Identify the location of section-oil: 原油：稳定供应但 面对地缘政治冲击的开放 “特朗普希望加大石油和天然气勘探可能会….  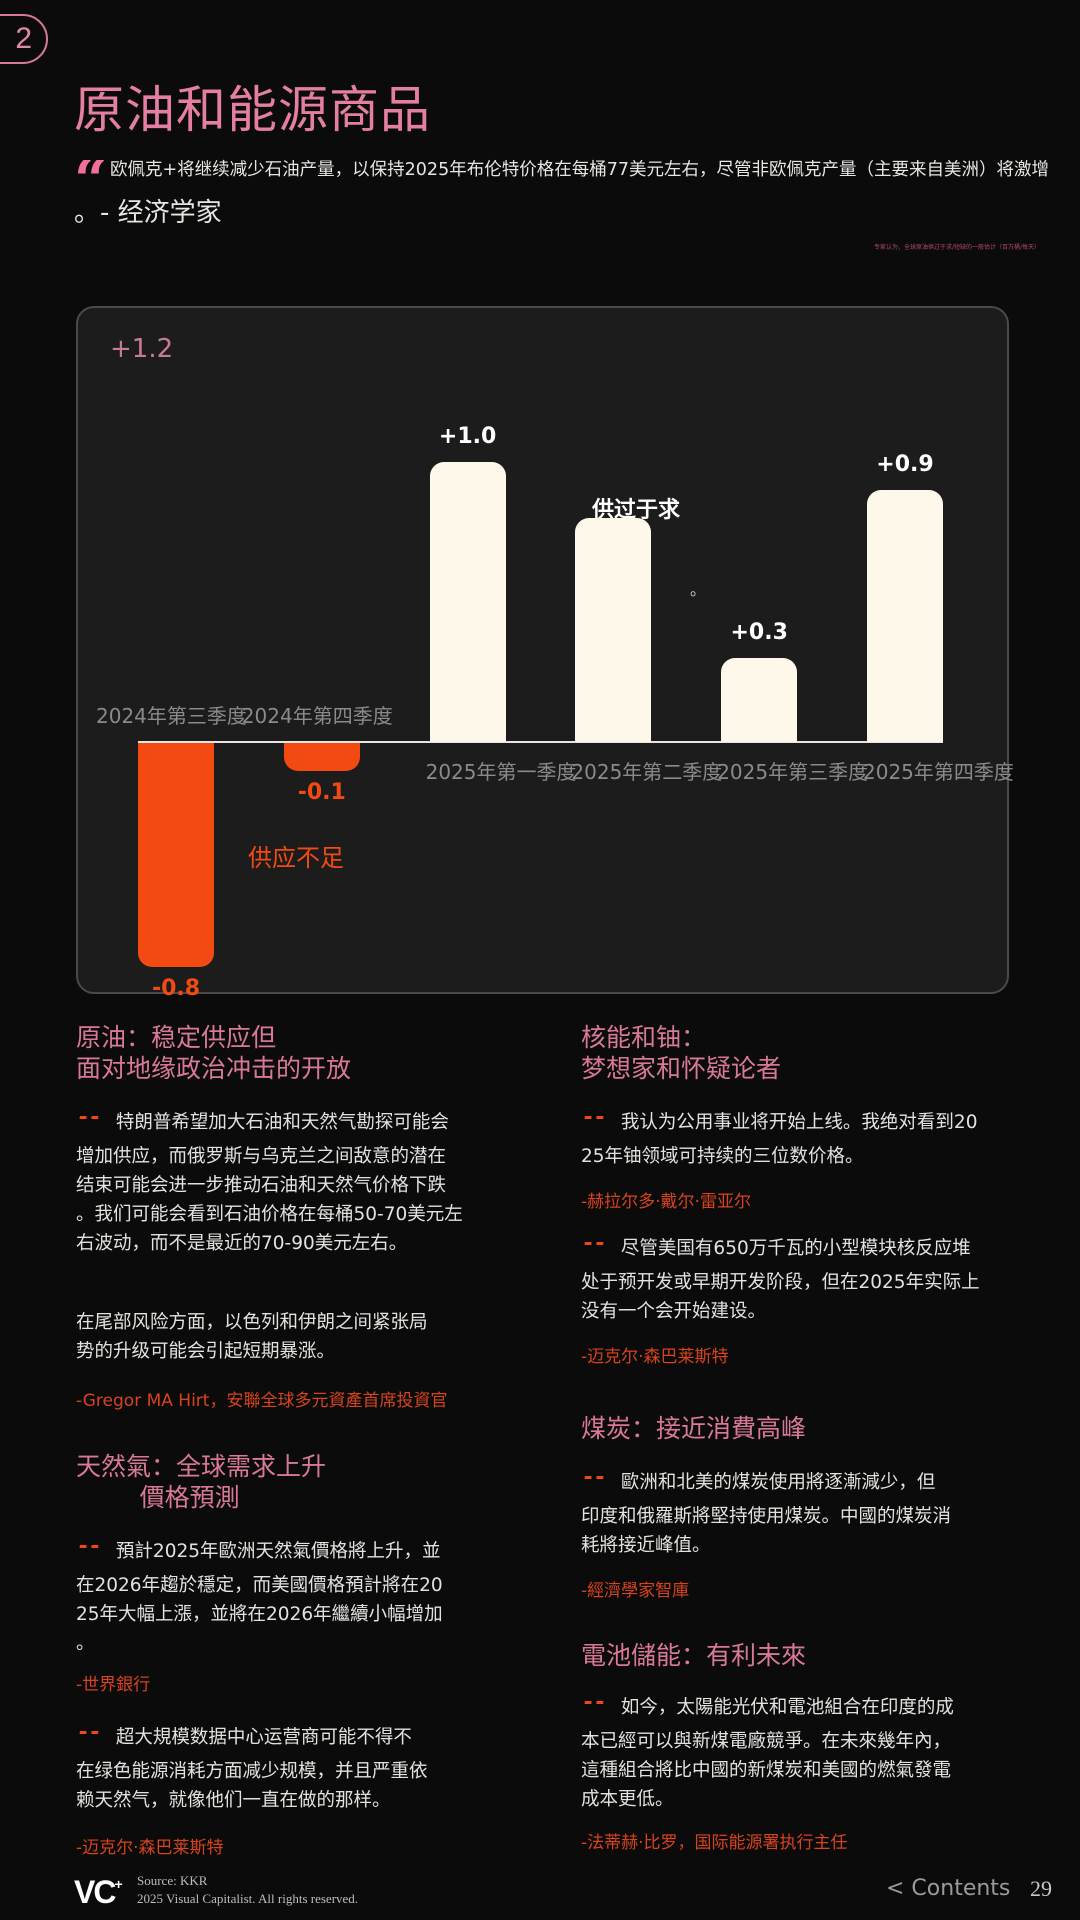
(311, 1216).